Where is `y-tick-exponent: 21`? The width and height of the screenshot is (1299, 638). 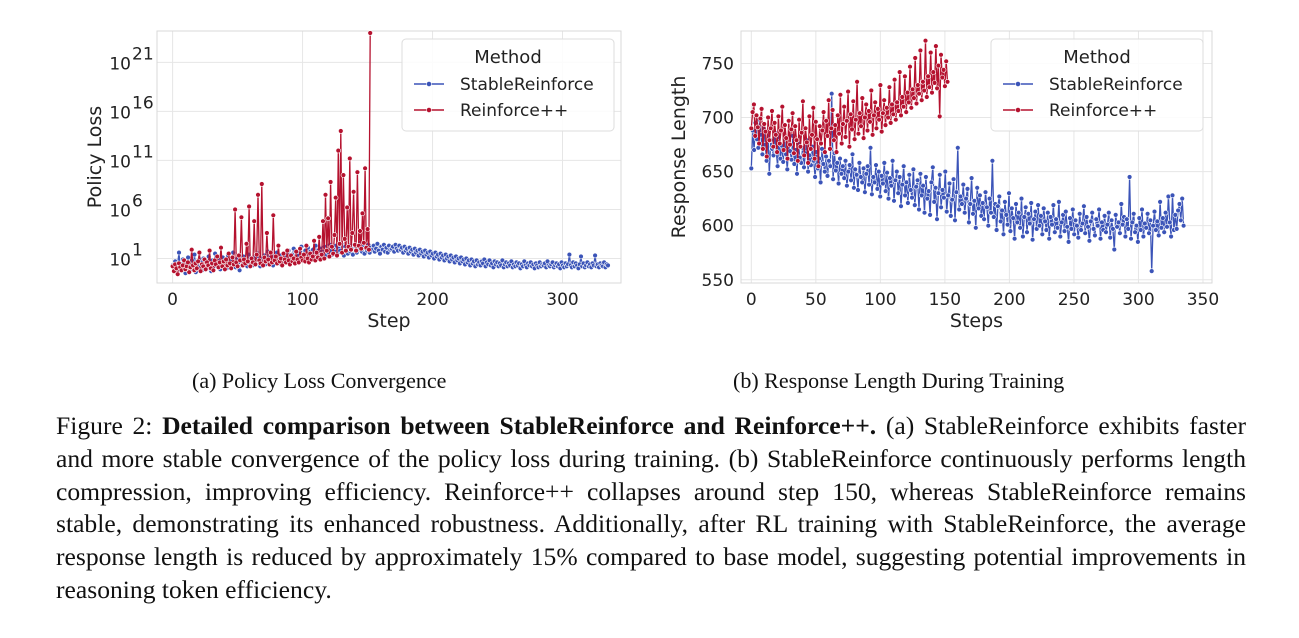 y-tick-exponent: 21 is located at coordinates (143, 54).